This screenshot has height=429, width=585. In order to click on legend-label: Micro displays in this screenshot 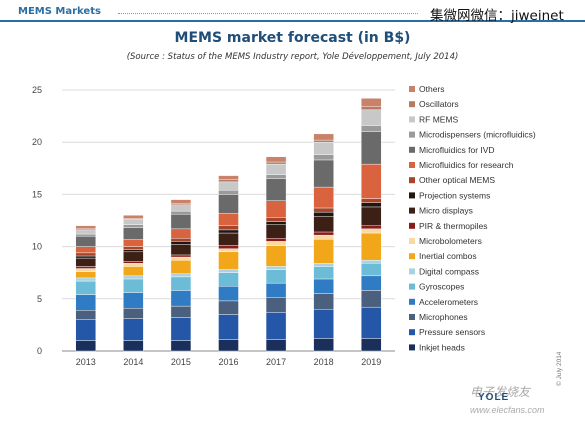, I will do `click(446, 211)`.